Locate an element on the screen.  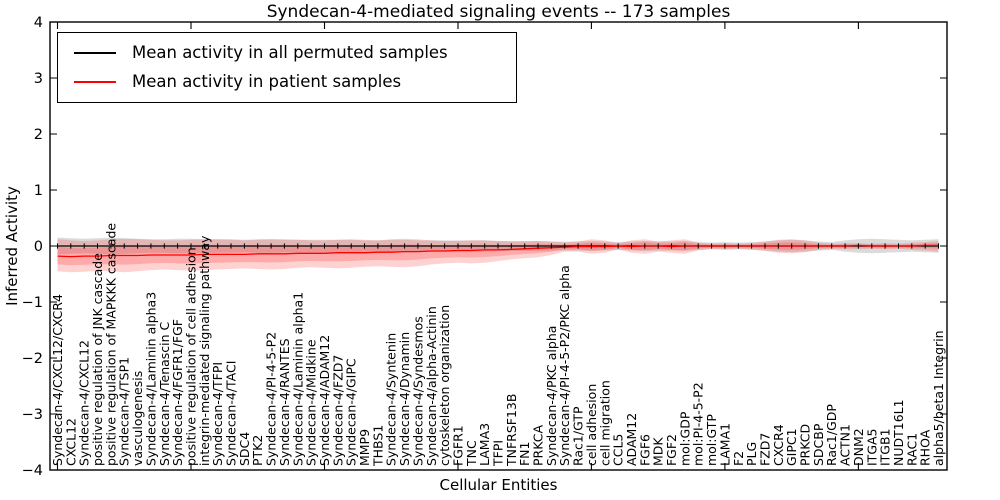
legend-entry-patient: Mean activity in patient samples is located at coordinates (289, 82).